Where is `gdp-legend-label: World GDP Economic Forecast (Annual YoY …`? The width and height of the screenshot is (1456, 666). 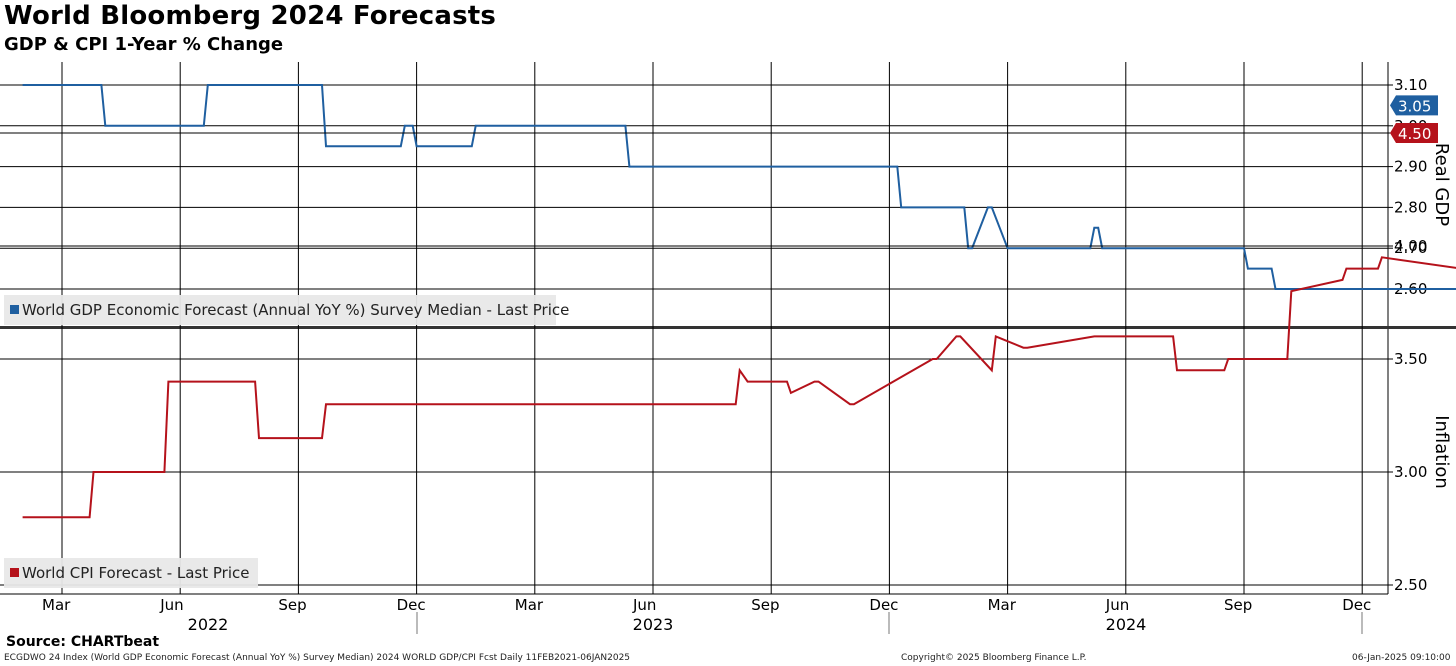 gdp-legend-label: World GDP Economic Forecast (Annual YoY … is located at coordinates (295, 310).